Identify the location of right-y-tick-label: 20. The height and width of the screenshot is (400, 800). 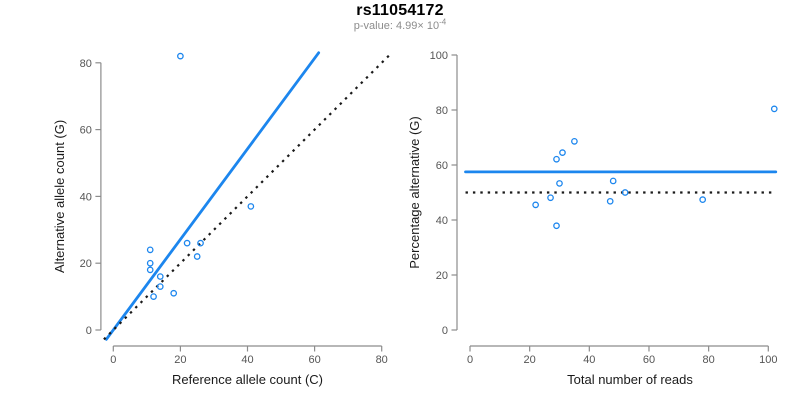
(442, 276).